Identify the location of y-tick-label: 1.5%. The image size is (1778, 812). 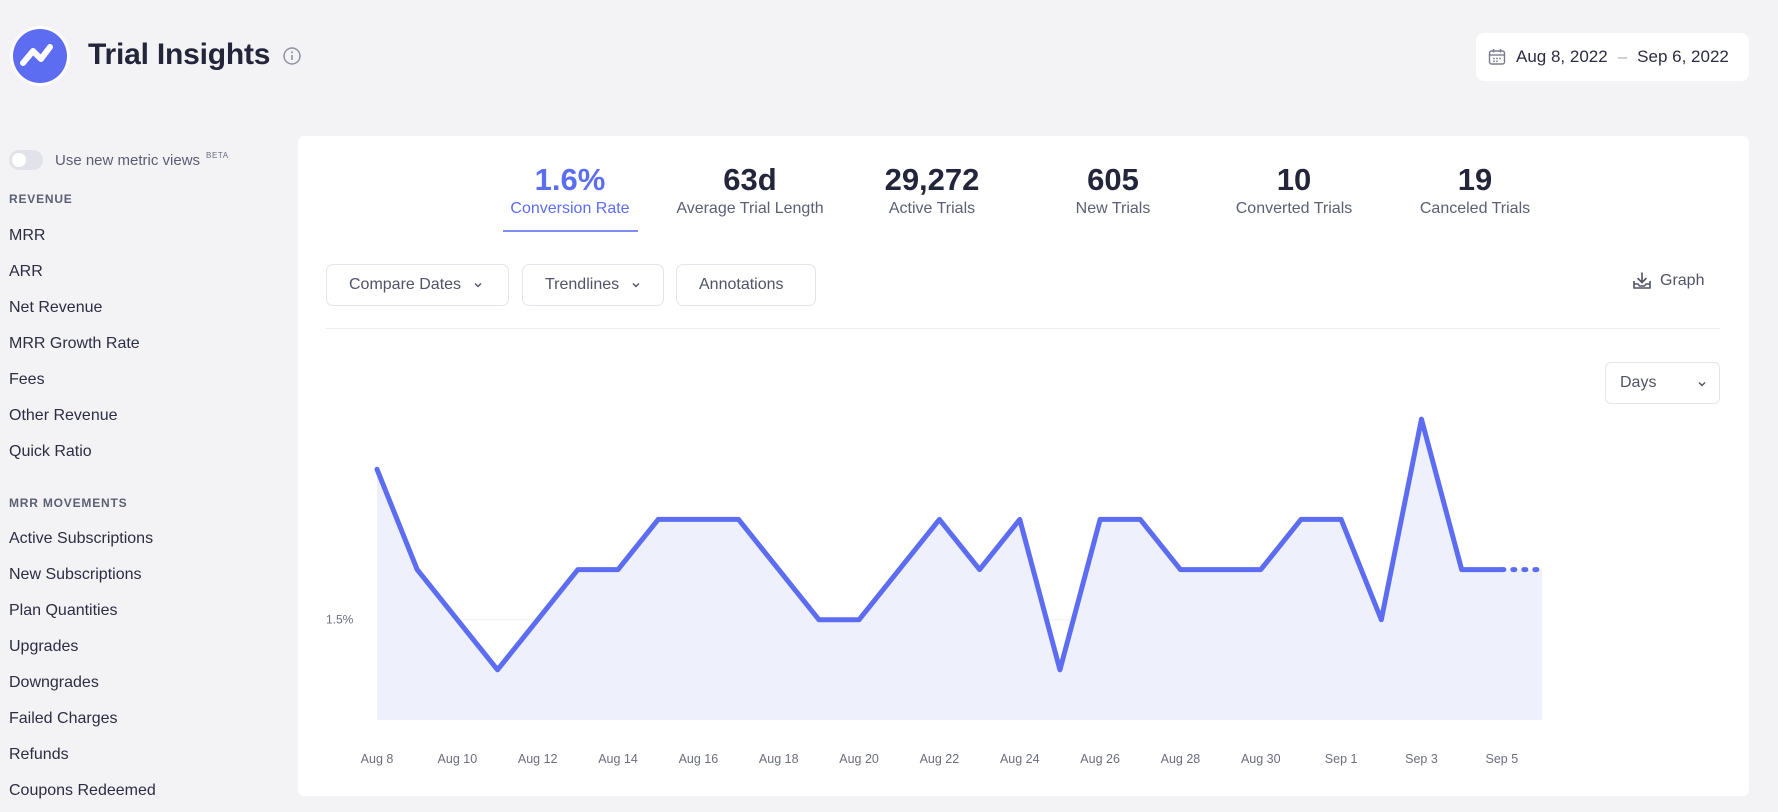
(340, 620).